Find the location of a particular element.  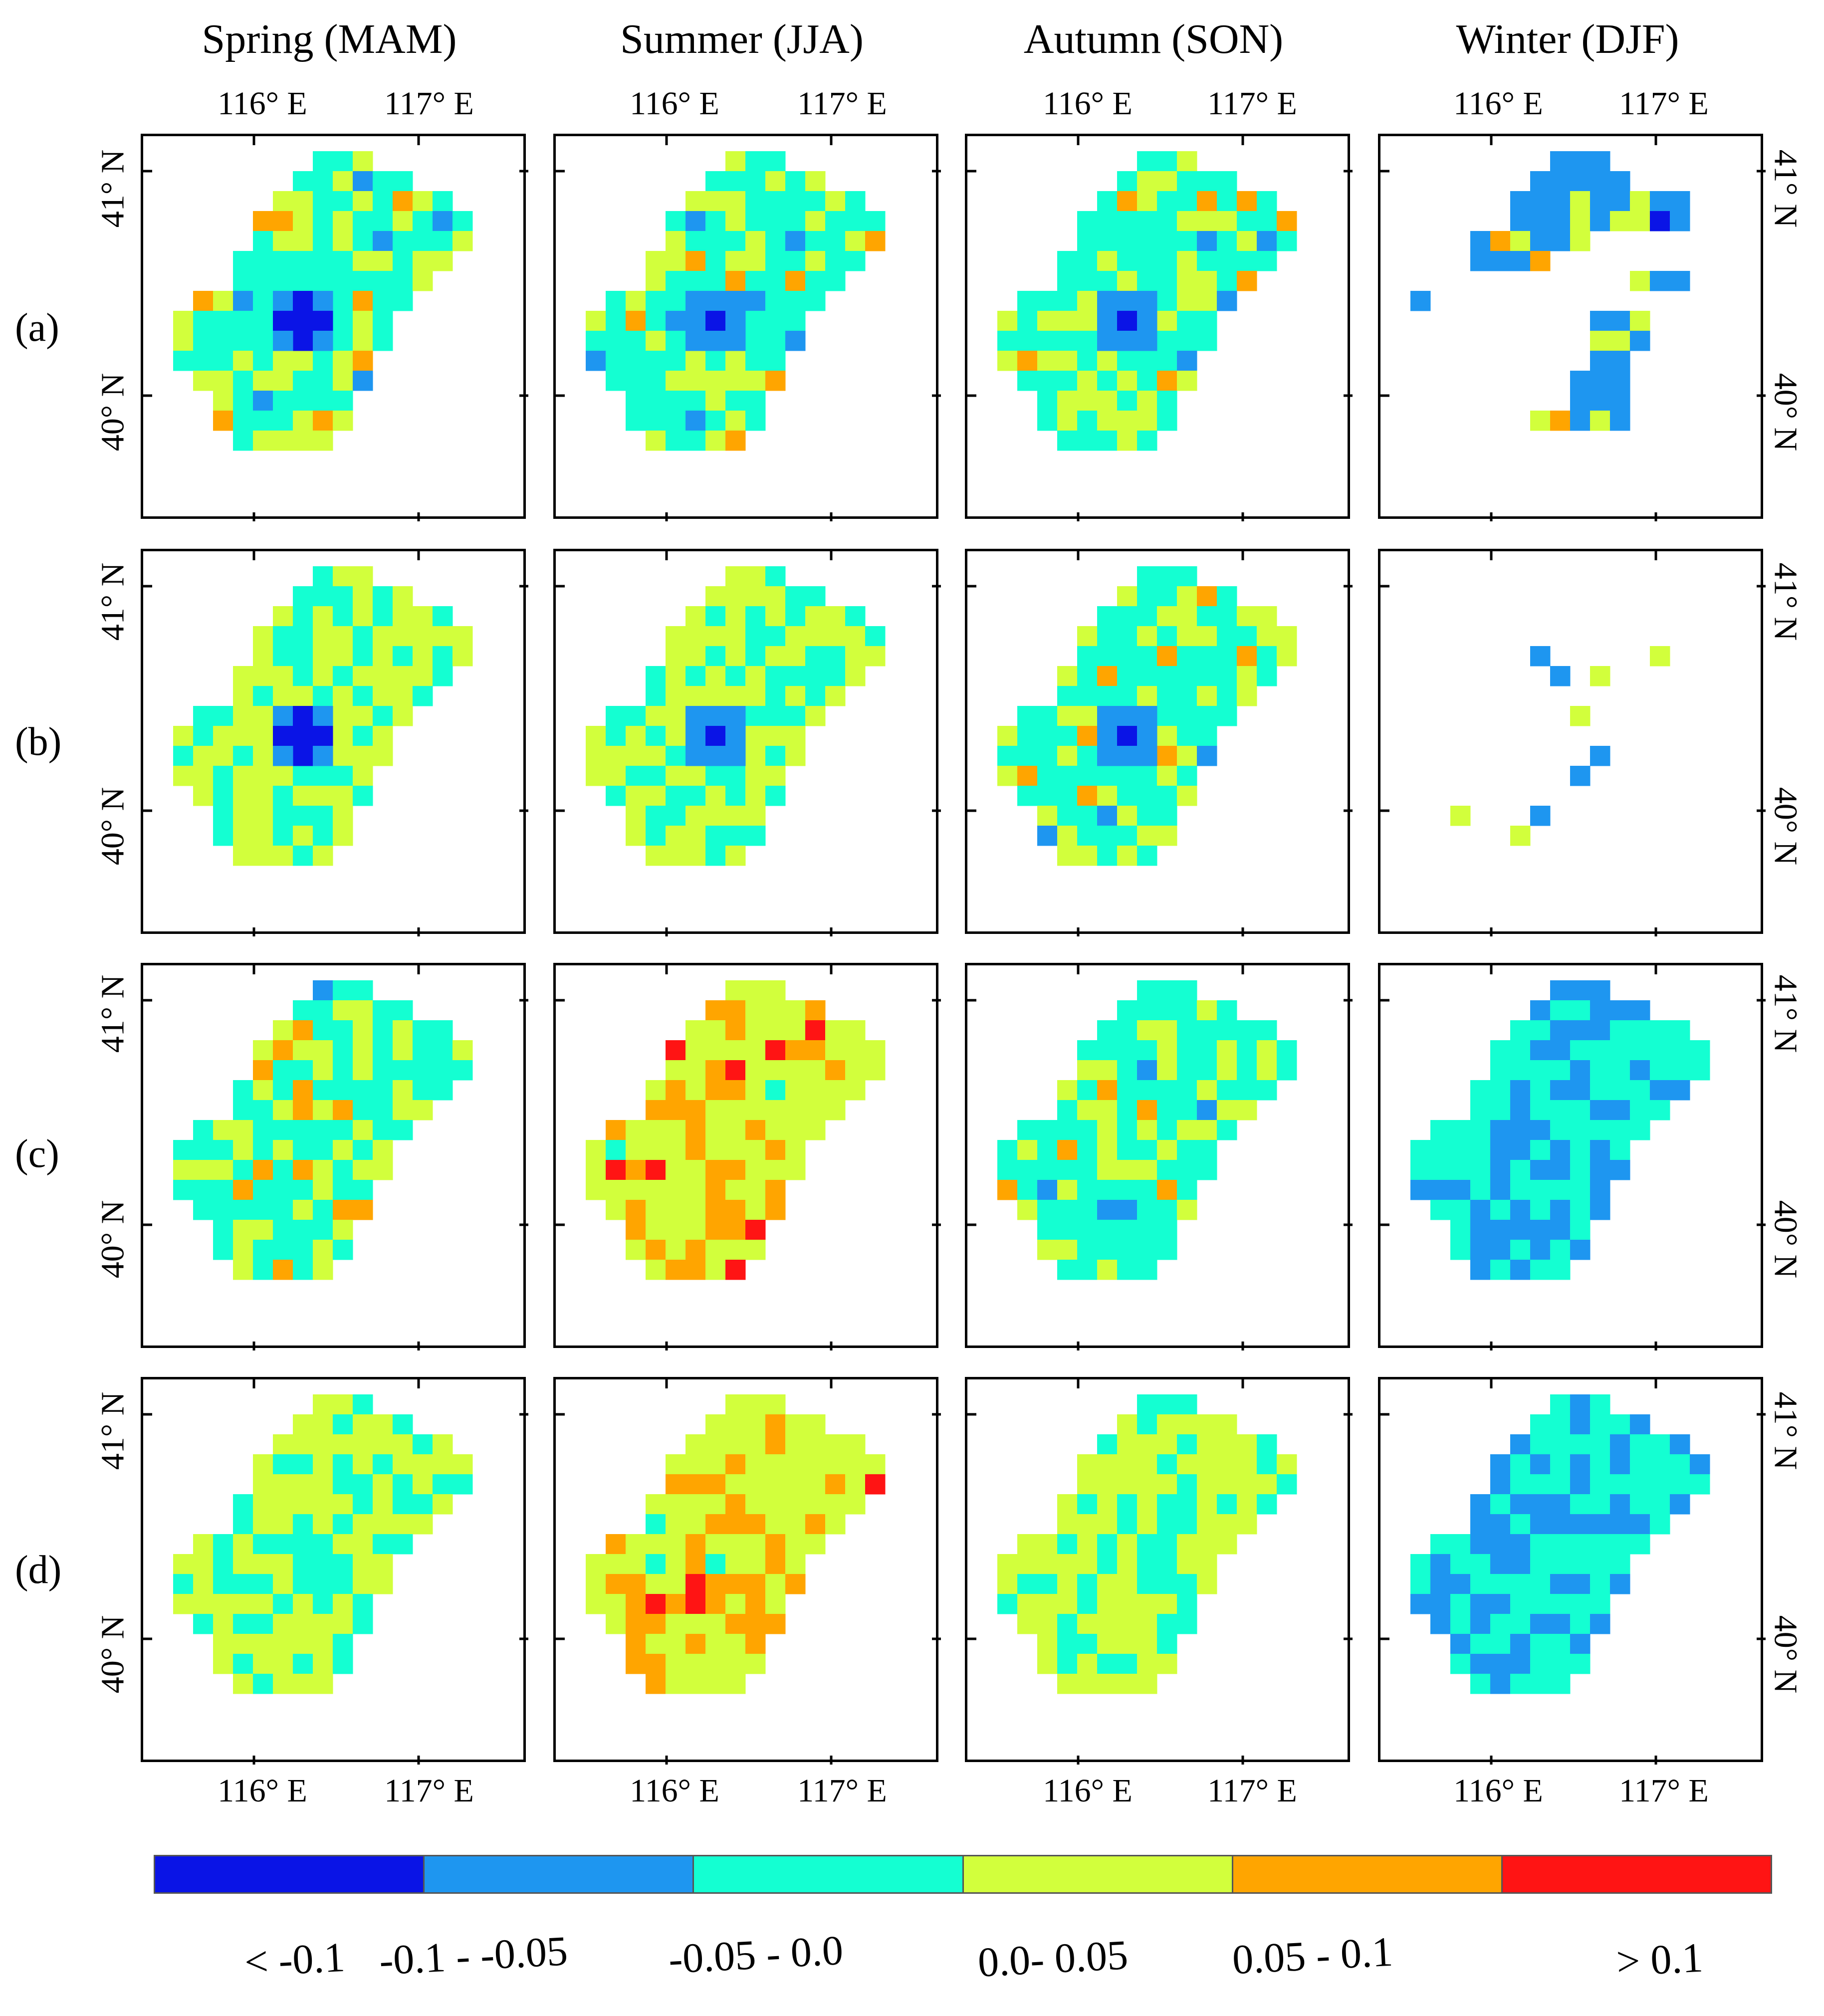

map-raster is located at coordinates (336, 743).